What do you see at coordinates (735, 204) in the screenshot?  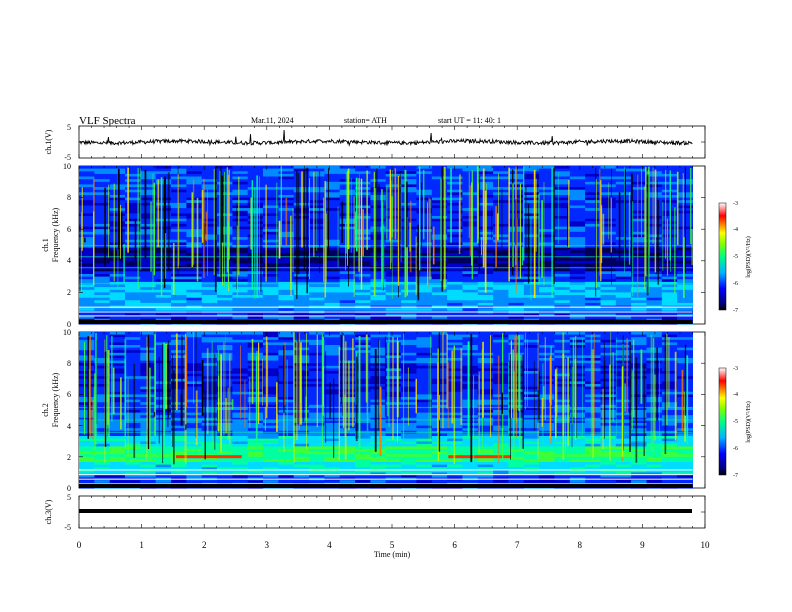 I see `colorbar-1-tick-minus3: -3` at bounding box center [735, 204].